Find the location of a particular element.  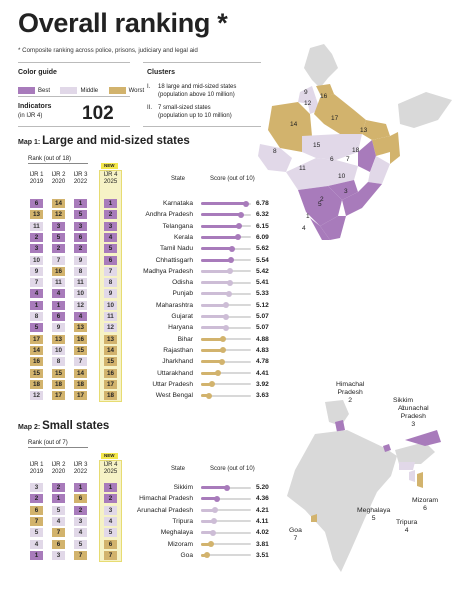

map1-rank-cell: 10 is located at coordinates (80, 294).